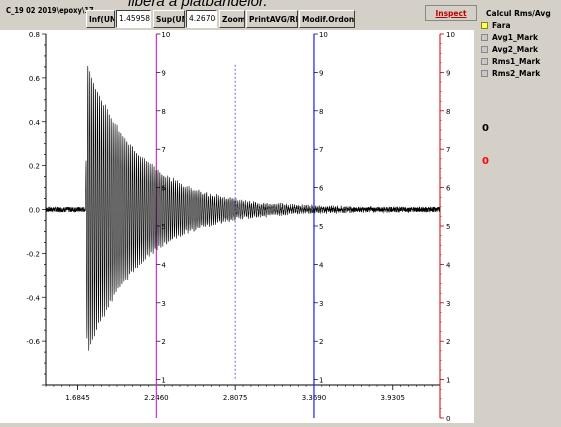  What do you see at coordinates (448, 381) in the screenshot?
I see `right-tick-label: 1` at bounding box center [448, 381].